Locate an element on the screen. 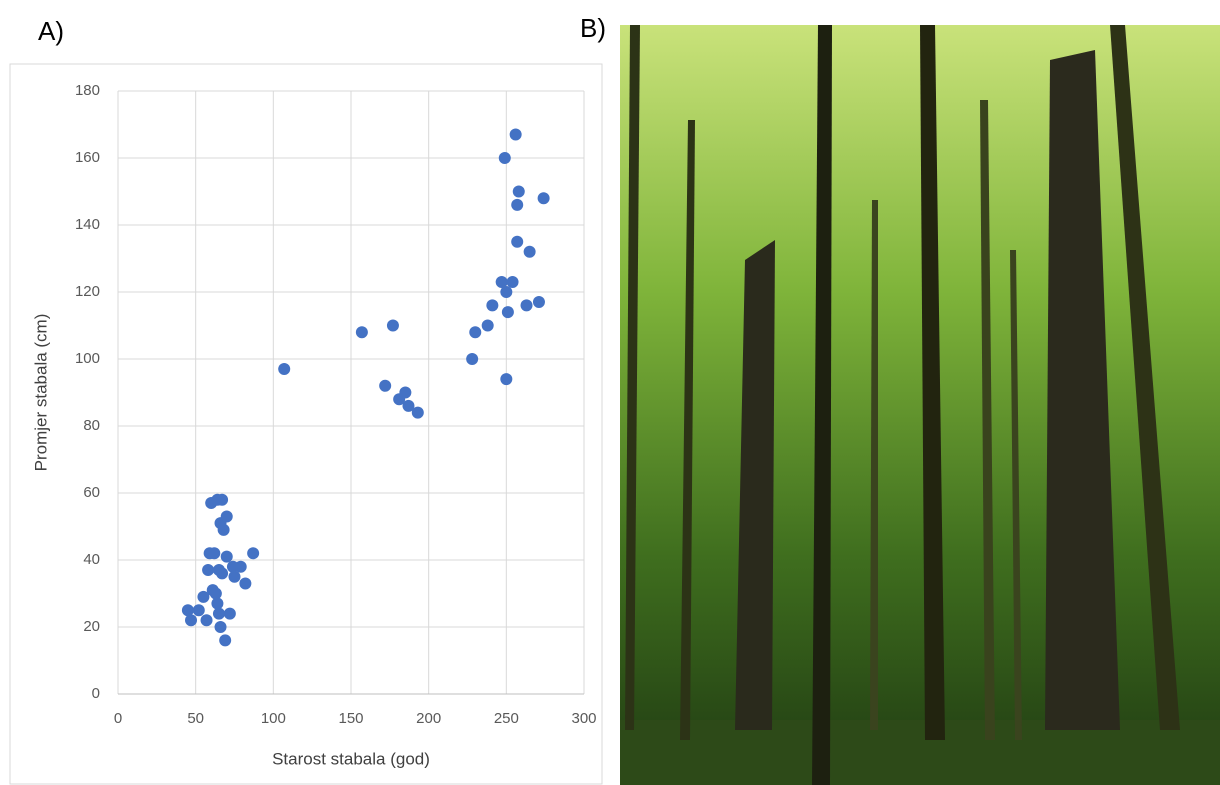  y-tick-label: 20 is located at coordinates (91, 626).